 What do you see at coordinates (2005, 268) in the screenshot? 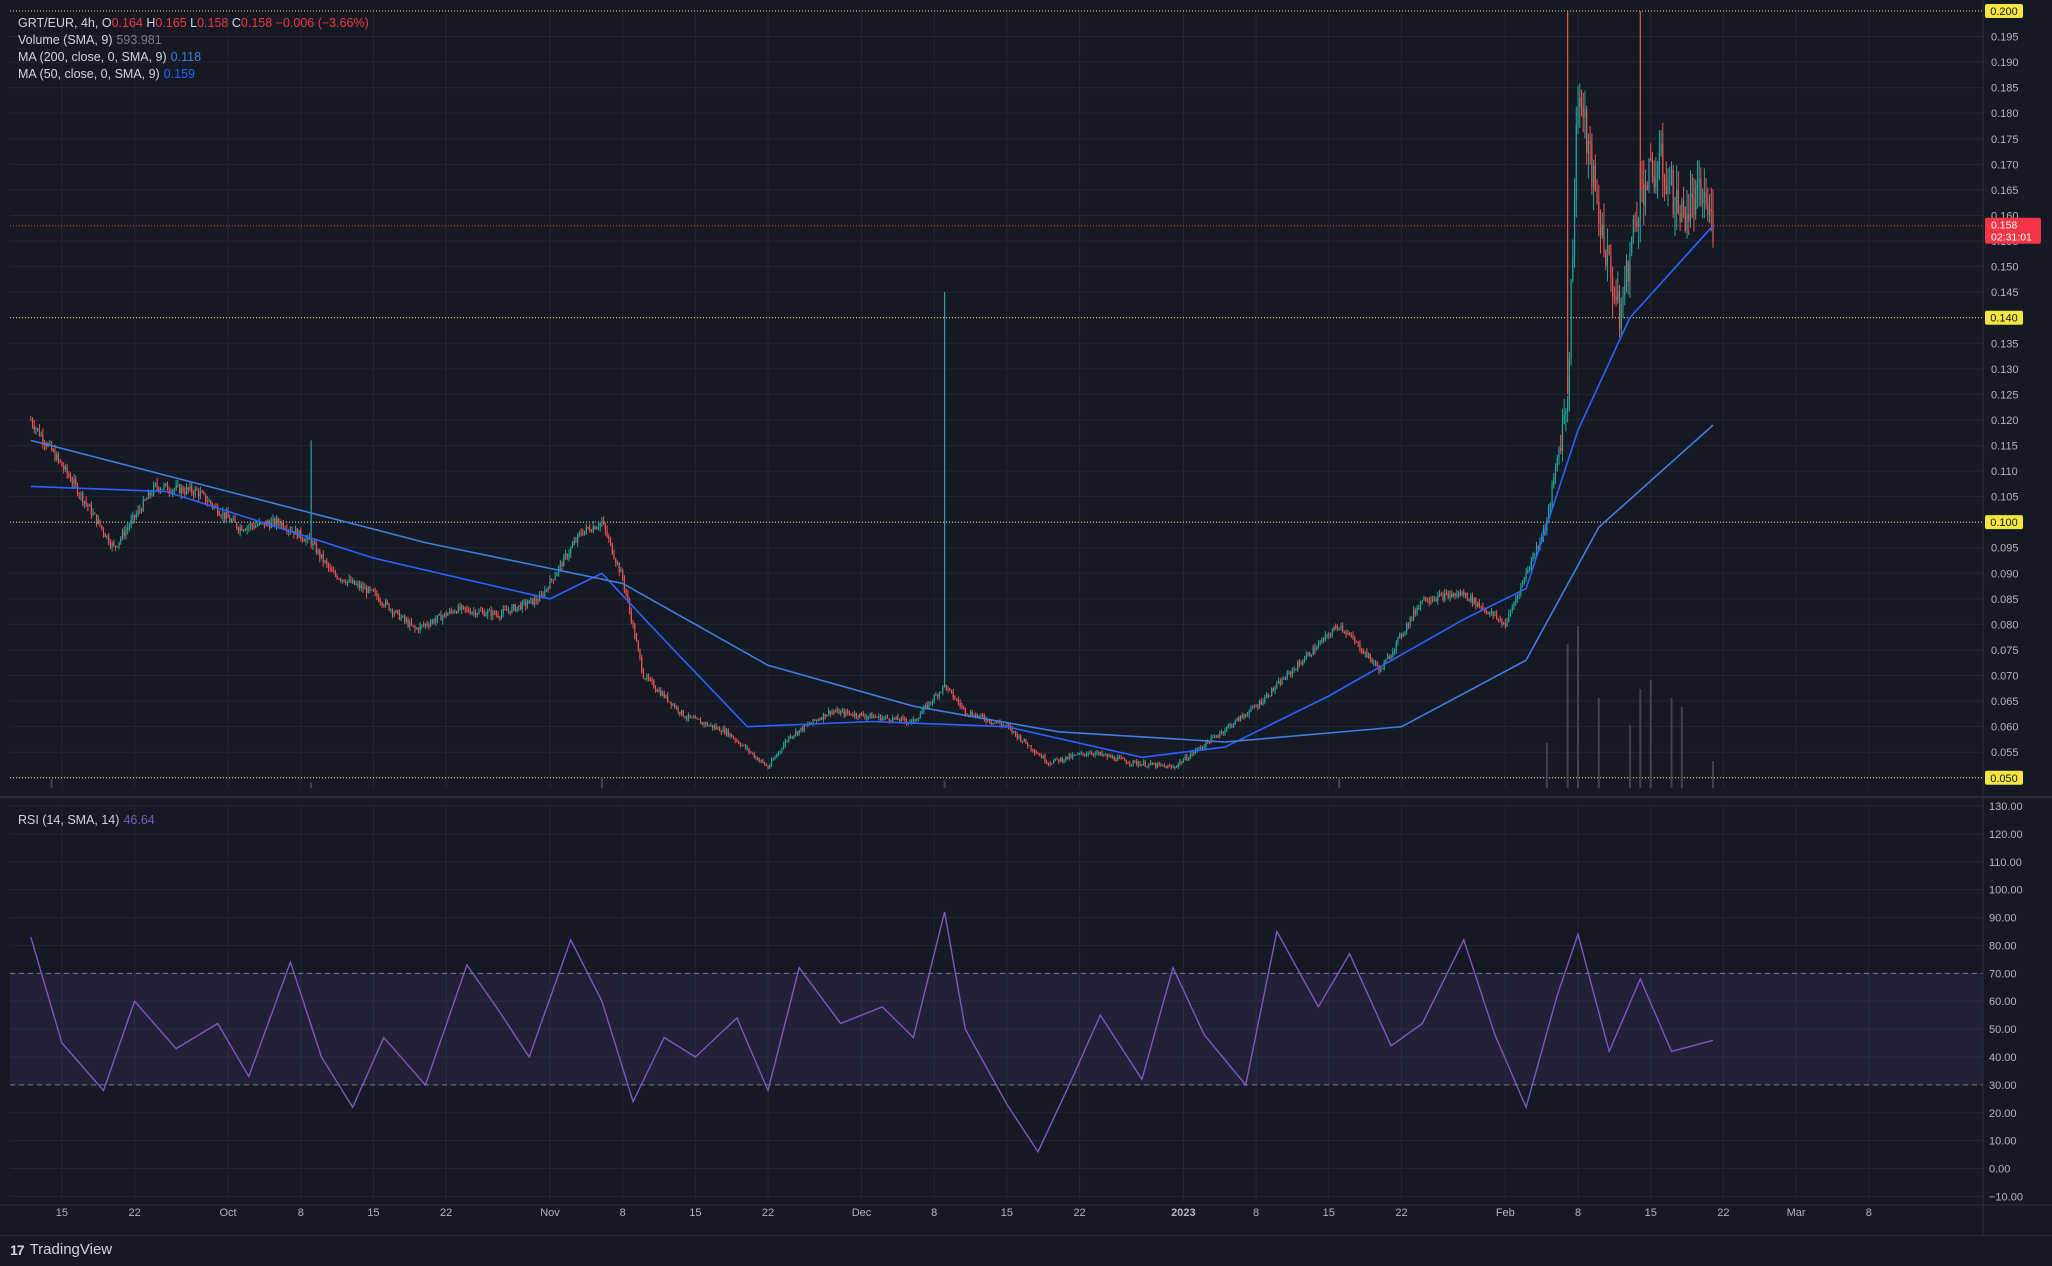
I see `price-tick-label: 0.150` at bounding box center [2005, 268].